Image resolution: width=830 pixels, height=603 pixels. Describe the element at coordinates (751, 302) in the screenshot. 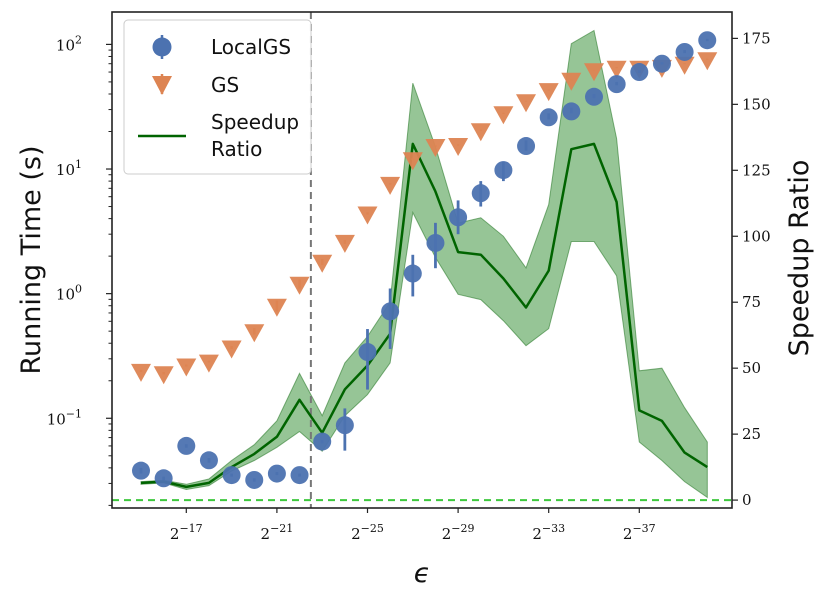

I see `y2-tick-label: 75` at that location.